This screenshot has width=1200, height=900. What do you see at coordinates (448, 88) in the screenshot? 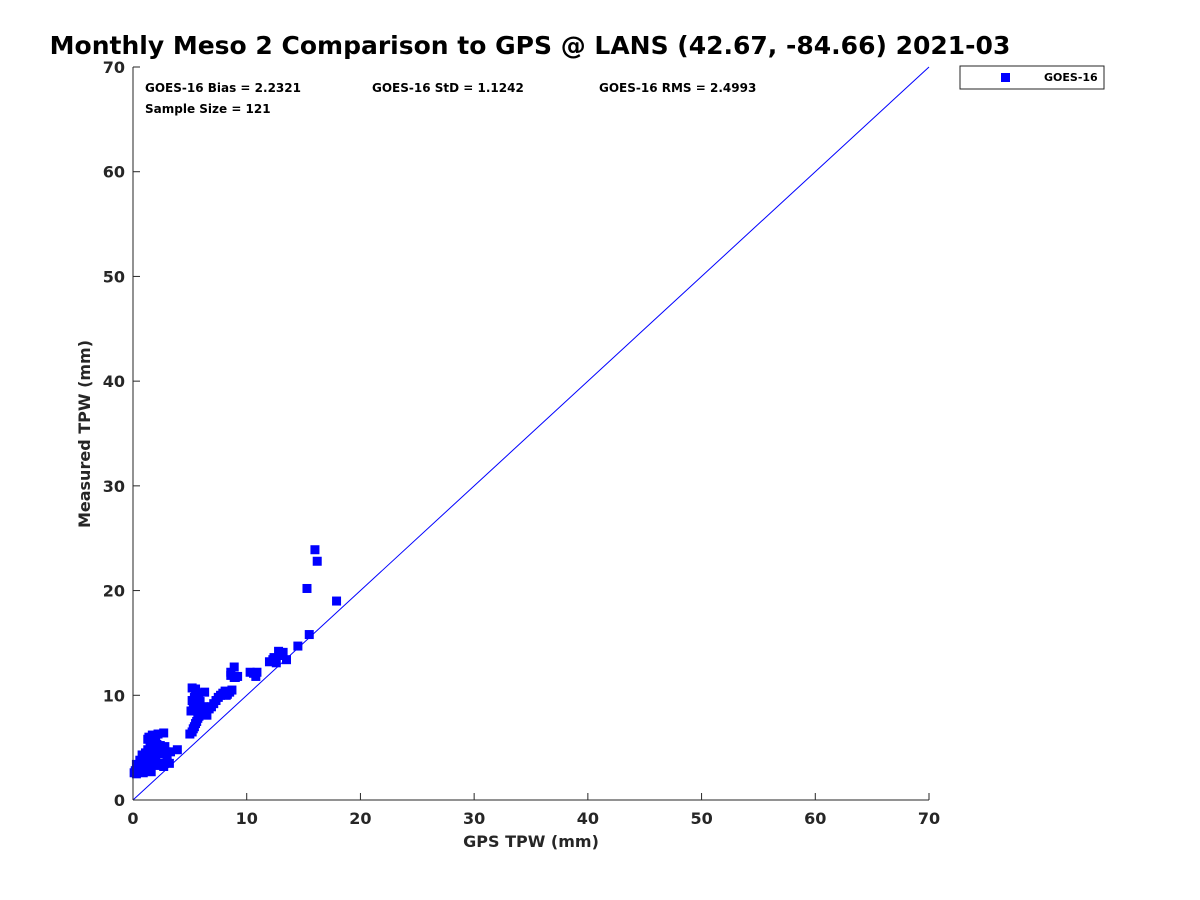
I see `stat-std: GOES-16 StD = 1.1242` at bounding box center [448, 88].